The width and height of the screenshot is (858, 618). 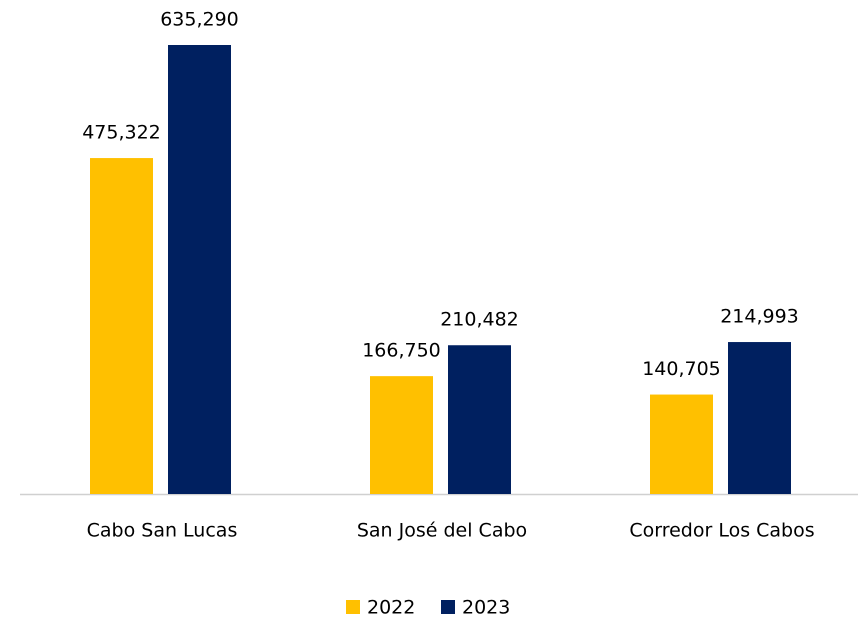 What do you see at coordinates (442, 531) in the screenshot?
I see `x-tick-label: San José del Cabo` at bounding box center [442, 531].